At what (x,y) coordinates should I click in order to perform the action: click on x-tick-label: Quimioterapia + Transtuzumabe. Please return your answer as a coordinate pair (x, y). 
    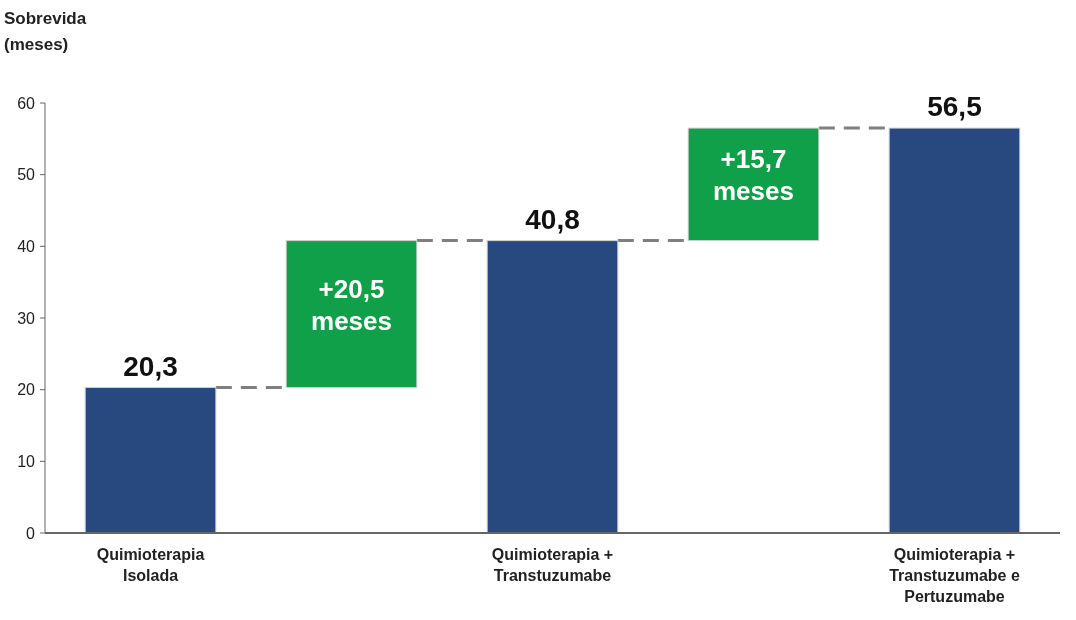
    Looking at the image, I should click on (552, 565).